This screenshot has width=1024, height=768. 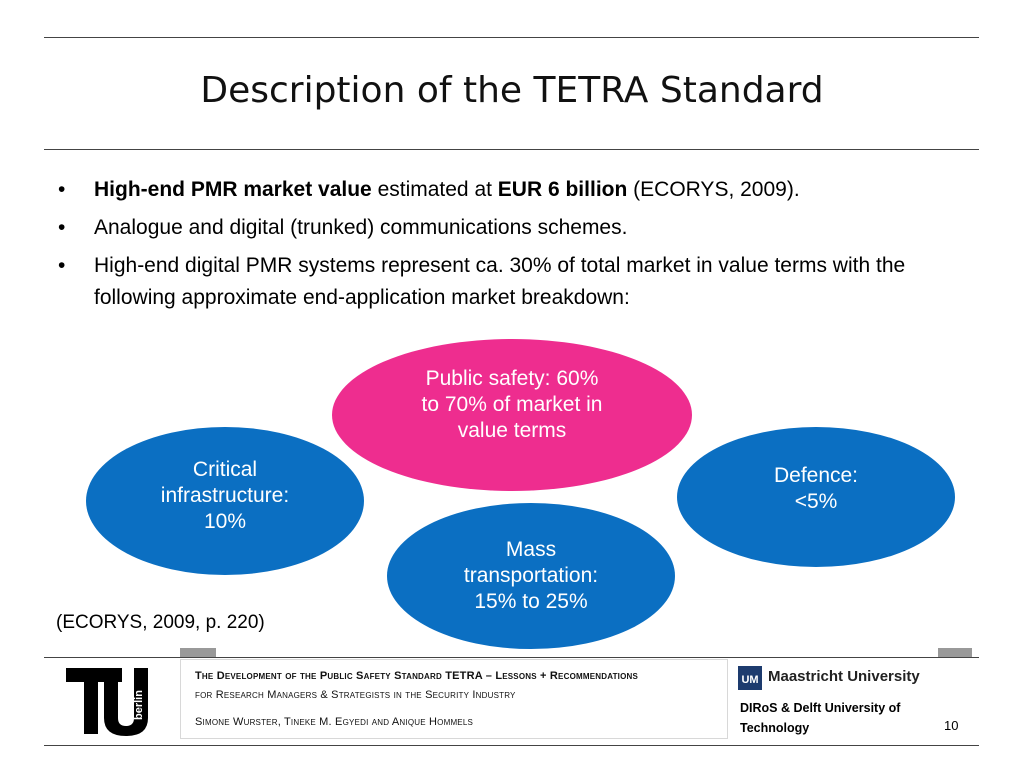 I want to click on ellipse-text: infrastructure:, so click(x=225, y=495).